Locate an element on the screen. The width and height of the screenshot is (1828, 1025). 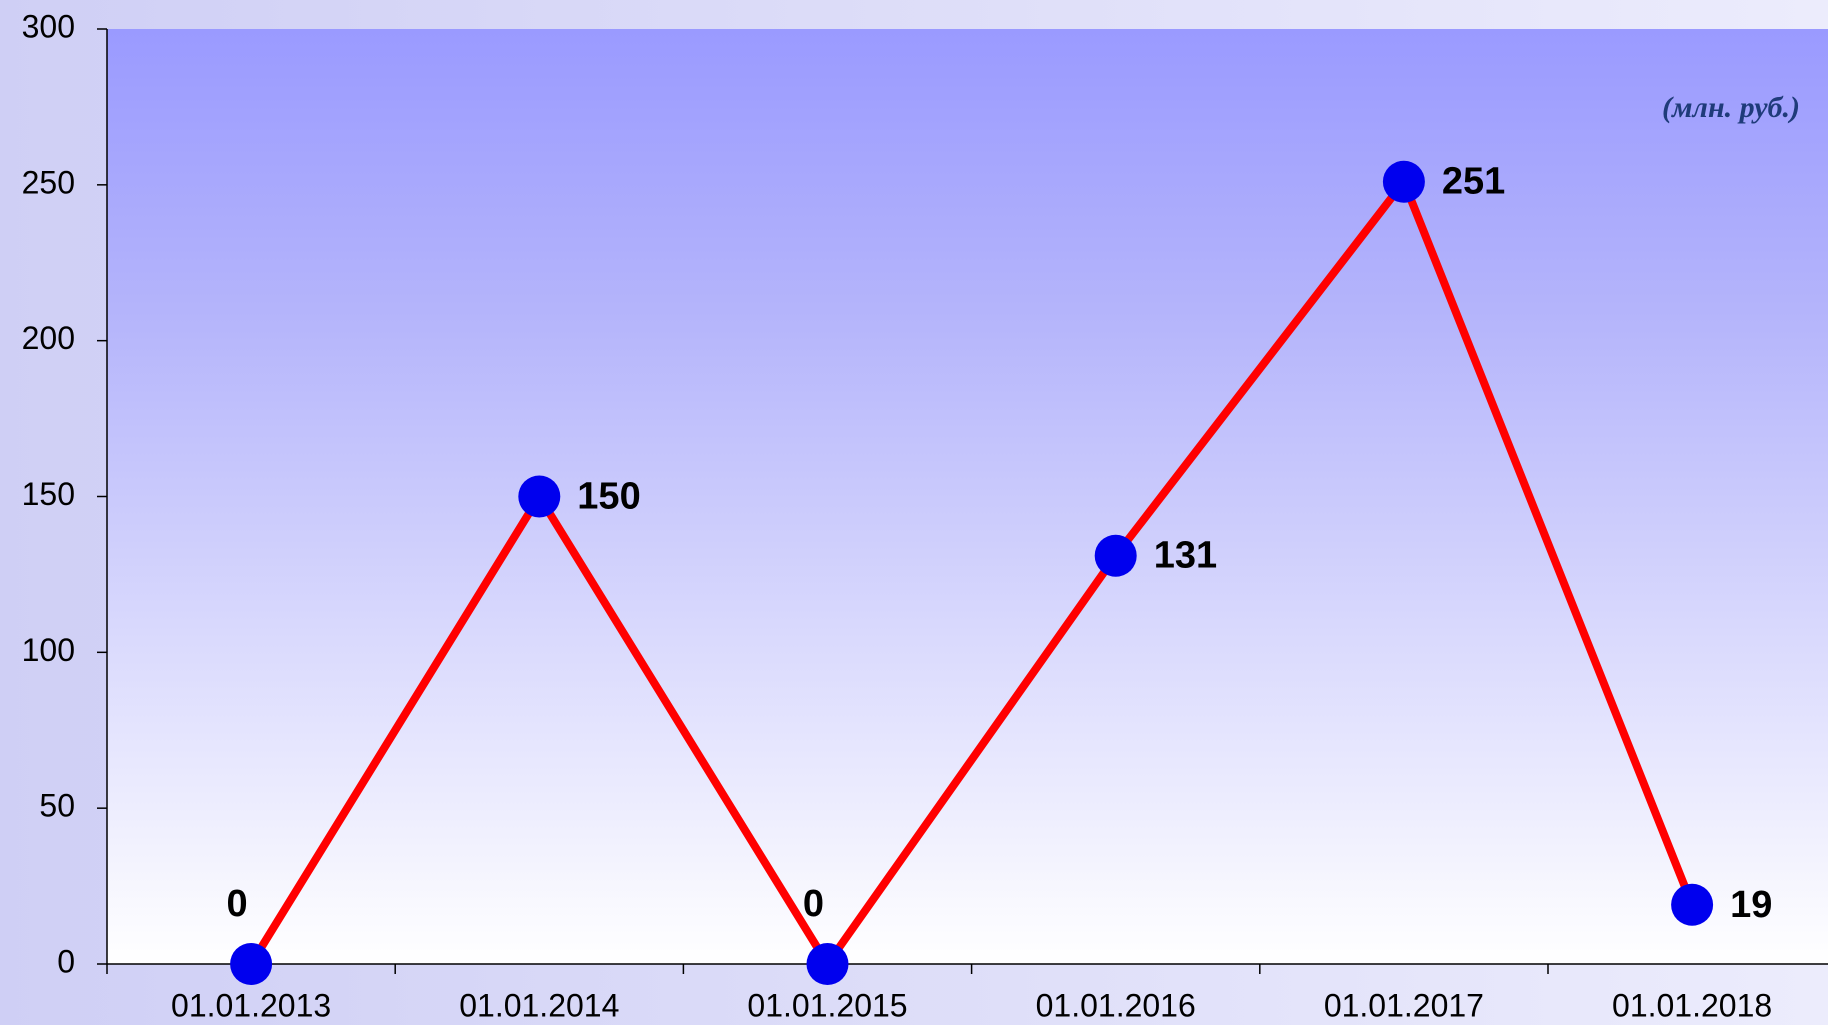
y-tick-label: 150 is located at coordinates (48, 494).